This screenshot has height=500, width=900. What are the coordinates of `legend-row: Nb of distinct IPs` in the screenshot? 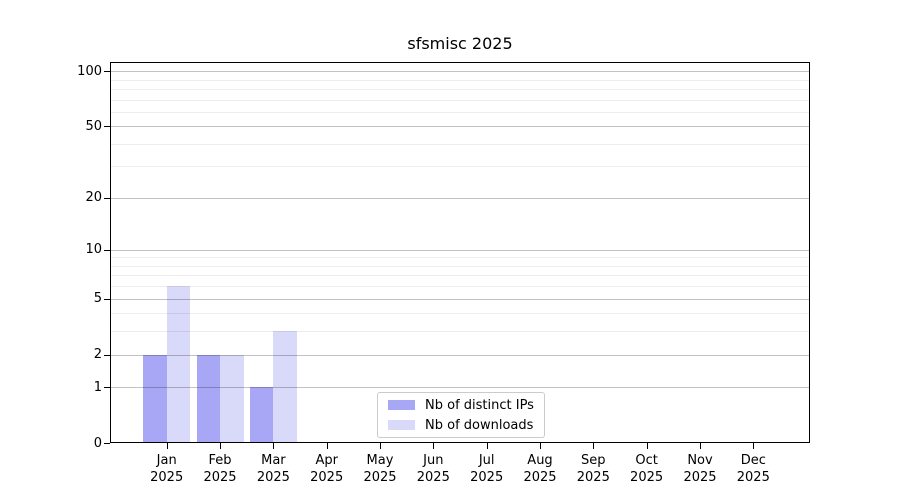 It's located at (461, 405).